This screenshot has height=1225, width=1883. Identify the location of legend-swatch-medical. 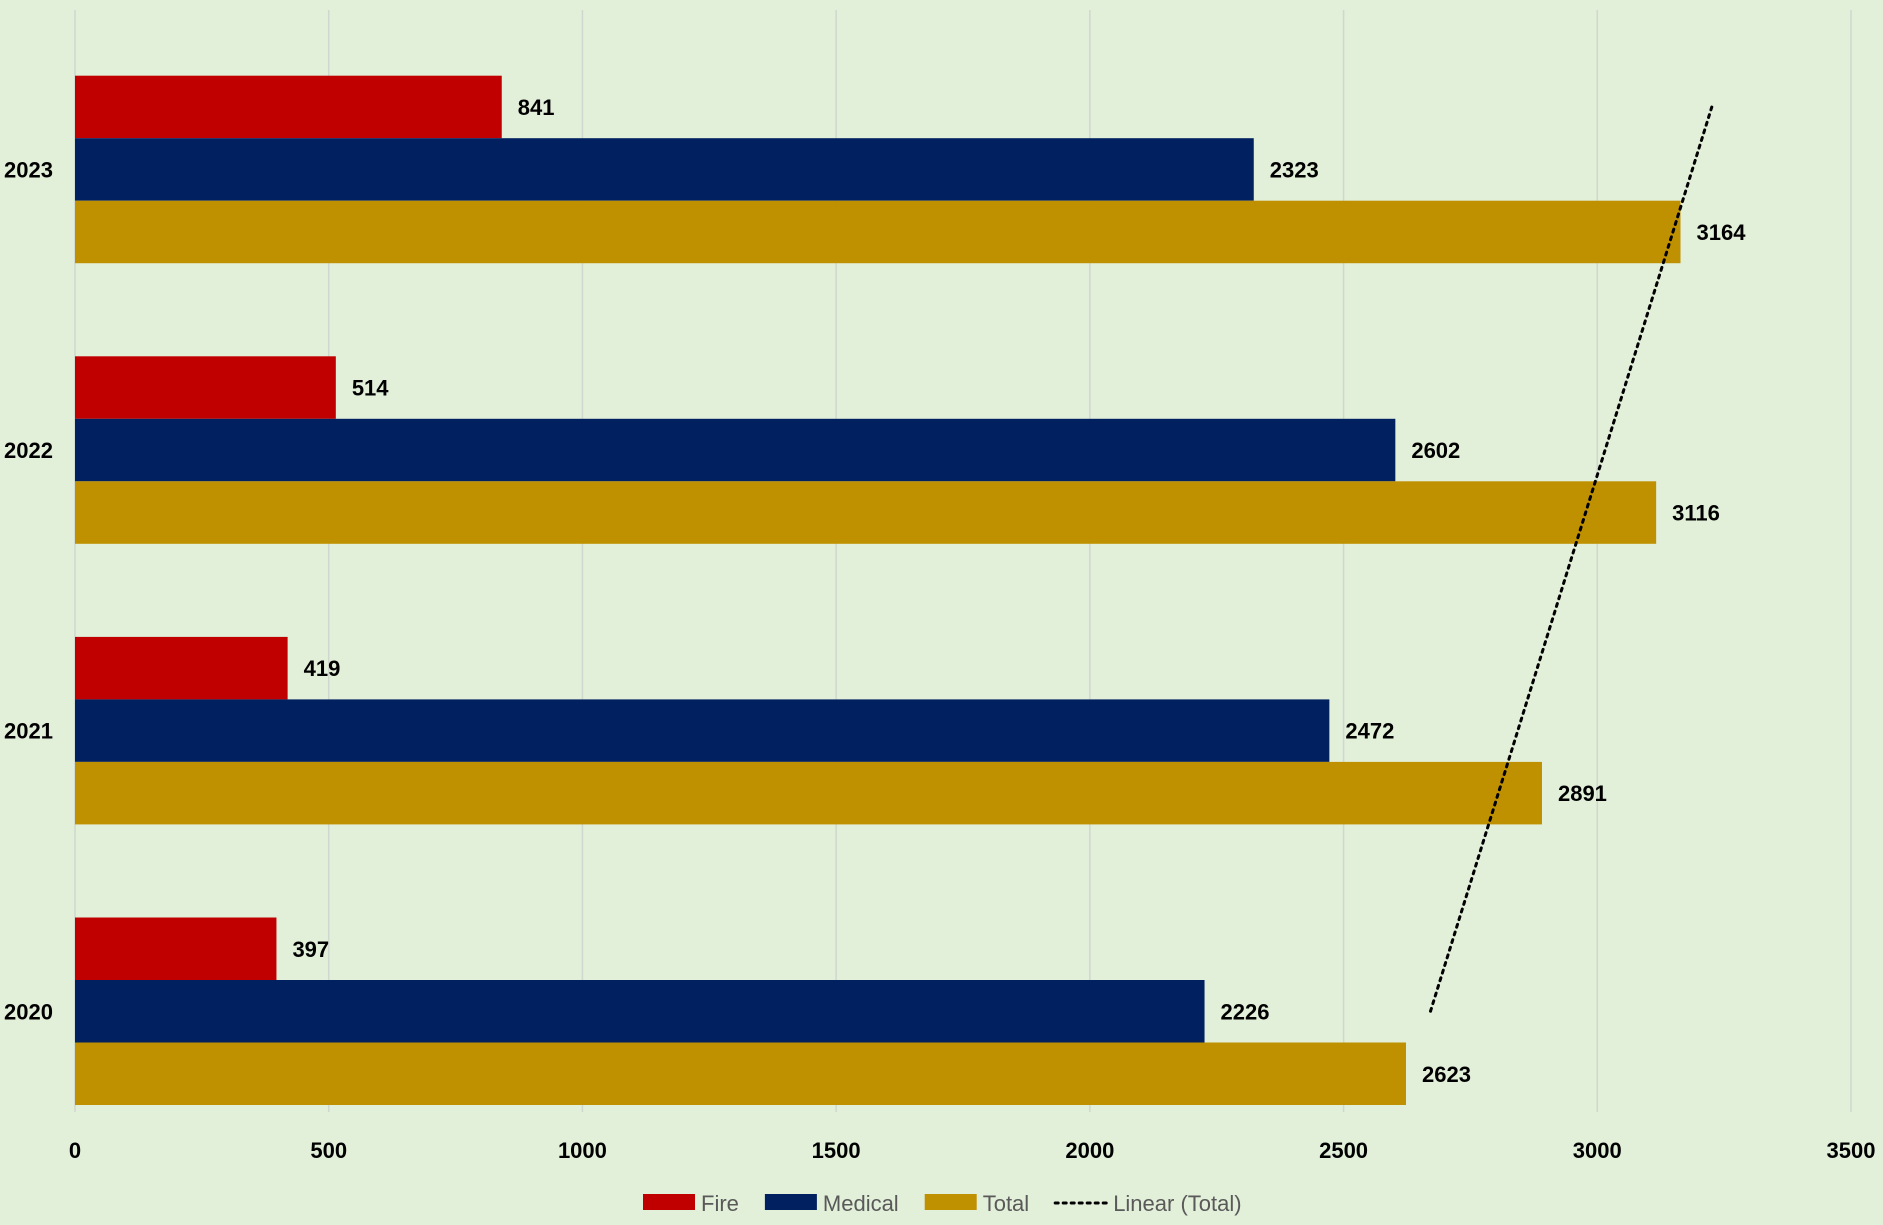
(790, 1202).